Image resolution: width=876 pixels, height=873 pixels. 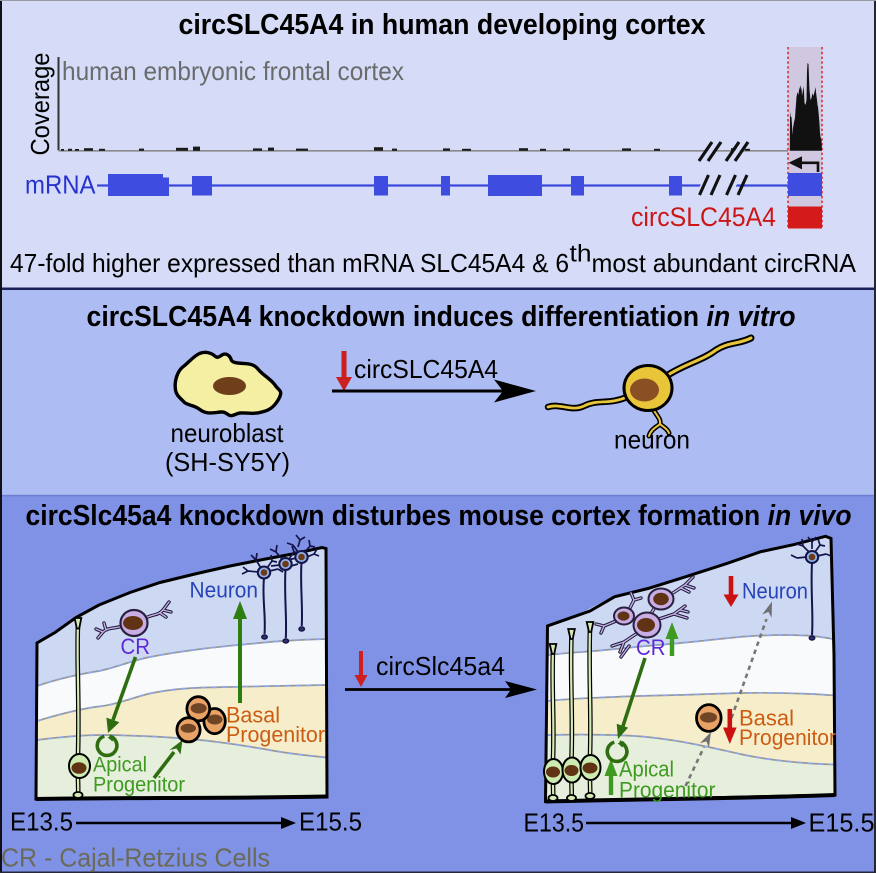 I want to click on svg-text: human embryonic frontal cortex, so click(x=233, y=71).